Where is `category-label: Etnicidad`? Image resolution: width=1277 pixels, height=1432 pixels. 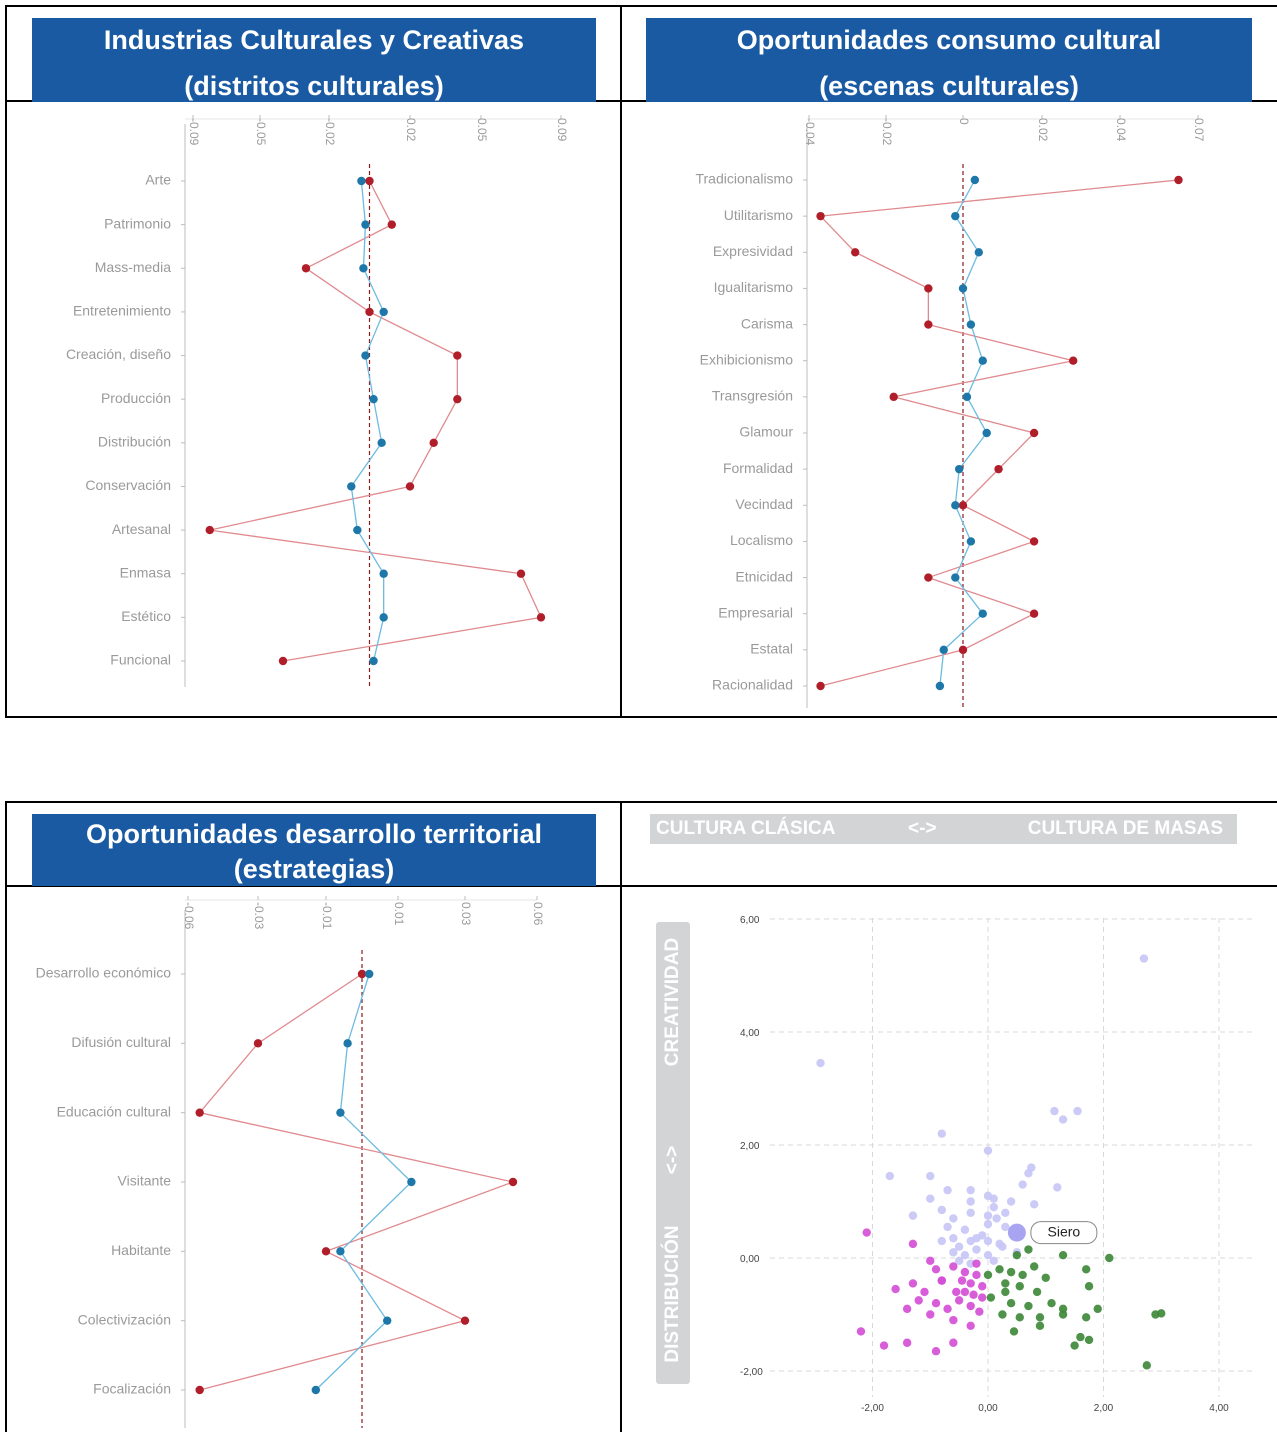 category-label: Etnicidad is located at coordinates (764, 576).